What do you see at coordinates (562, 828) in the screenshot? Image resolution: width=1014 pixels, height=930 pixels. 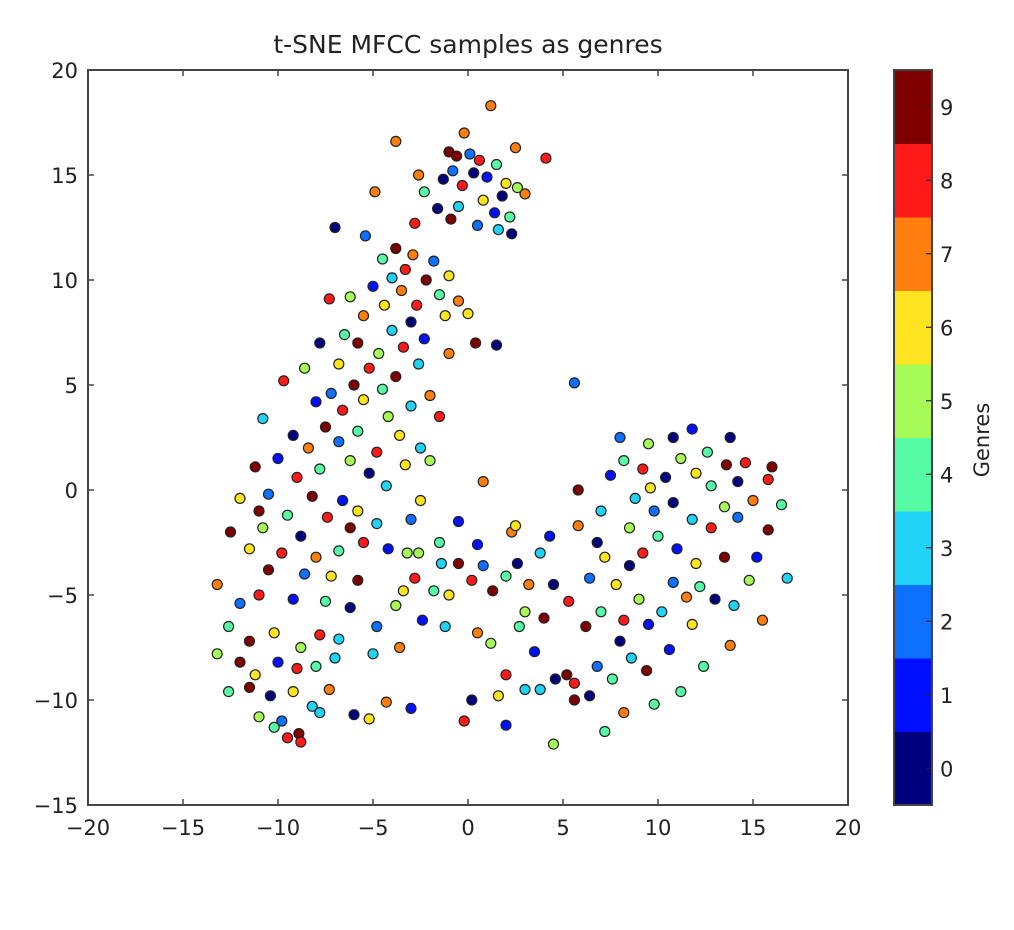 I see `x-tick-label: 5` at bounding box center [562, 828].